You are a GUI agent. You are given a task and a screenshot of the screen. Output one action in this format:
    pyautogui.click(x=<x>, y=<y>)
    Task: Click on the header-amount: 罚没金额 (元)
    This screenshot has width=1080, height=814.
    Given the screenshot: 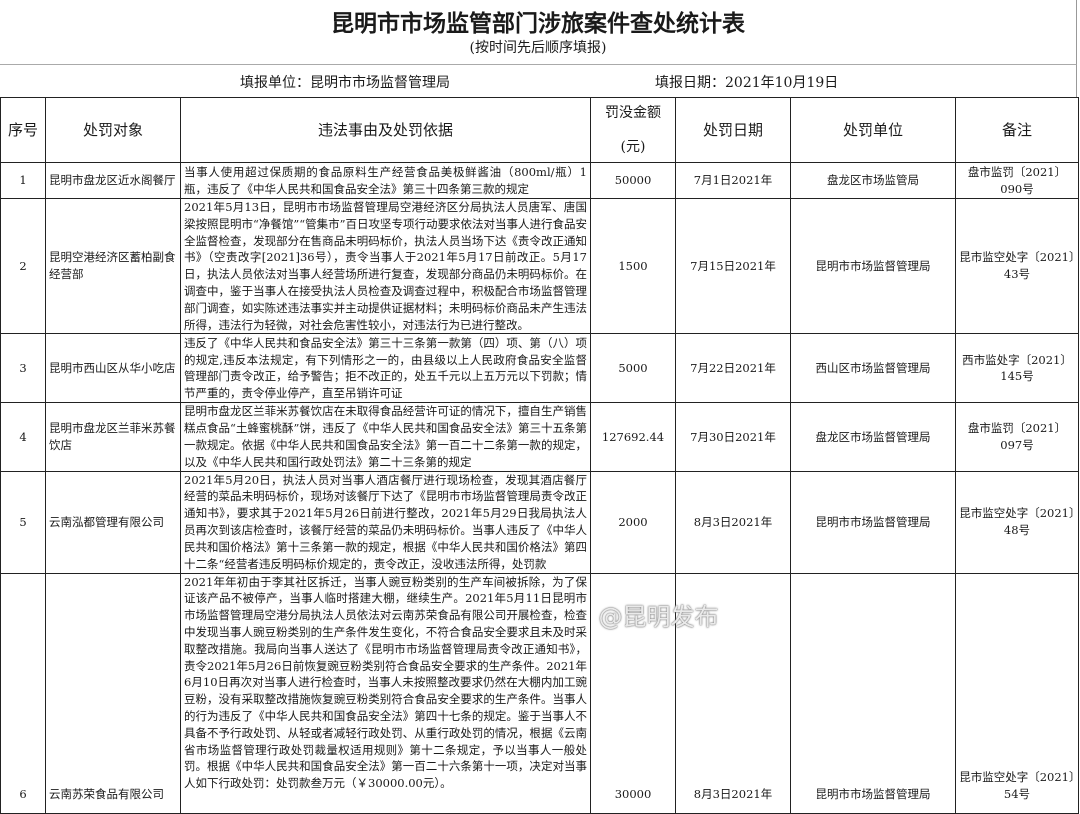 What is the action you would take?
    pyautogui.click(x=633, y=130)
    